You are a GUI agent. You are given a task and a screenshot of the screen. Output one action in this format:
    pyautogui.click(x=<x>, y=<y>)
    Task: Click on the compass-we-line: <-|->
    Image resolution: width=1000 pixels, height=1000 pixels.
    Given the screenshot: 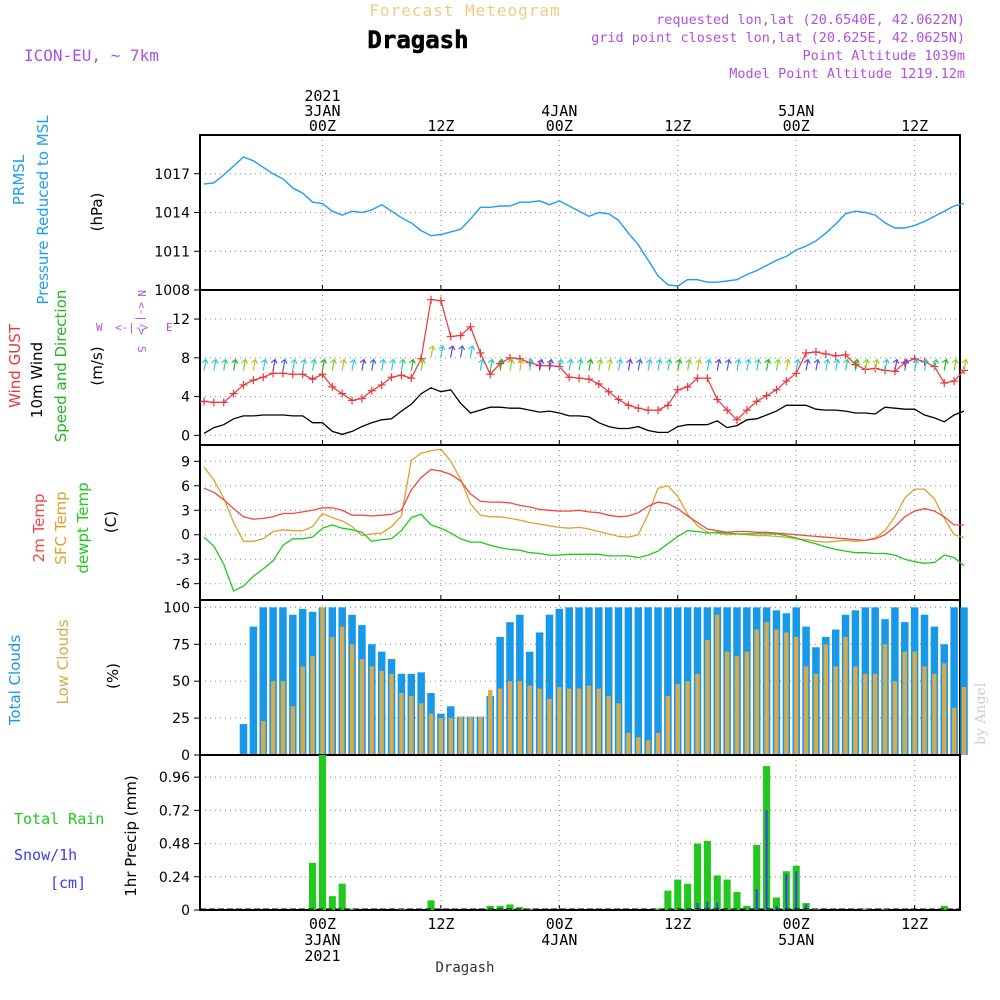 What is the action you would take?
    pyautogui.click(x=131, y=327)
    